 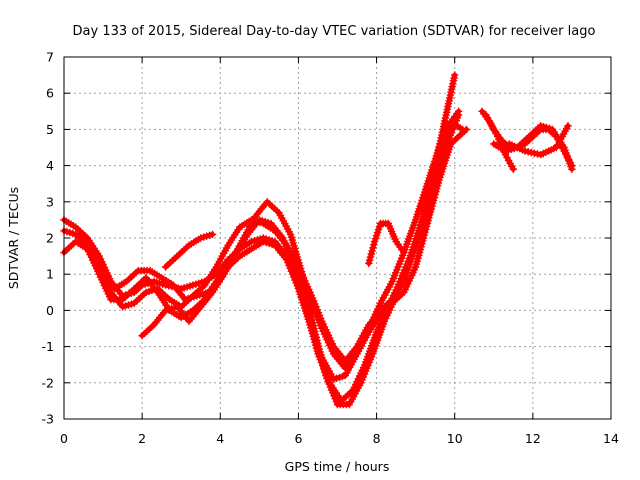 What do you see at coordinates (50, 129) in the screenshot?
I see `y-tick-label: 5` at bounding box center [50, 129].